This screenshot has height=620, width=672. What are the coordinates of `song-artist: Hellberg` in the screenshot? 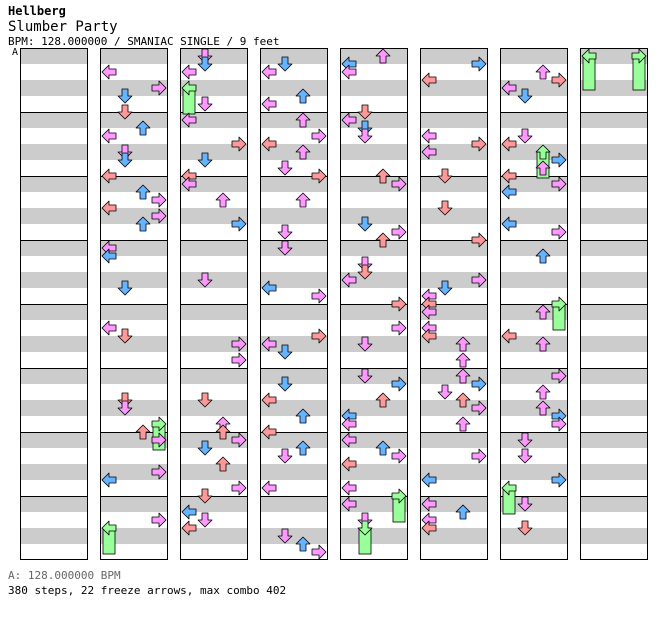 It's located at (37, 11).